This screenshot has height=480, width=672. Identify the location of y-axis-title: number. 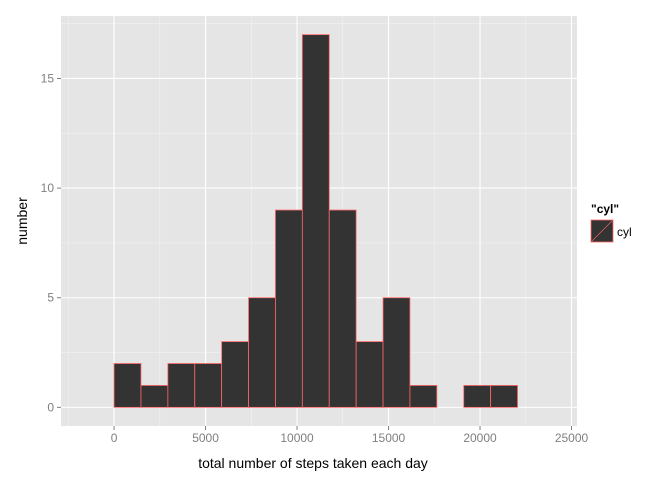
(22, 221).